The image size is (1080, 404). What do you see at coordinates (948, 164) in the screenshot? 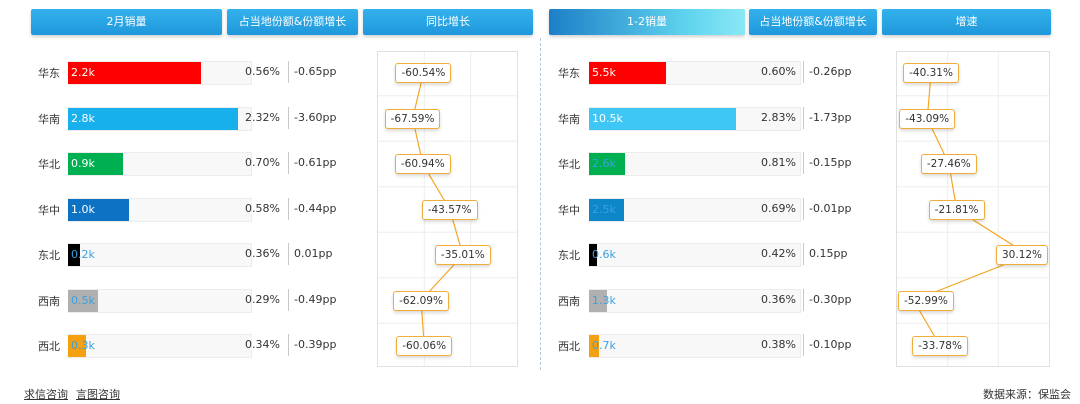
I see `data-point-label: -27.46%` at bounding box center [948, 164].